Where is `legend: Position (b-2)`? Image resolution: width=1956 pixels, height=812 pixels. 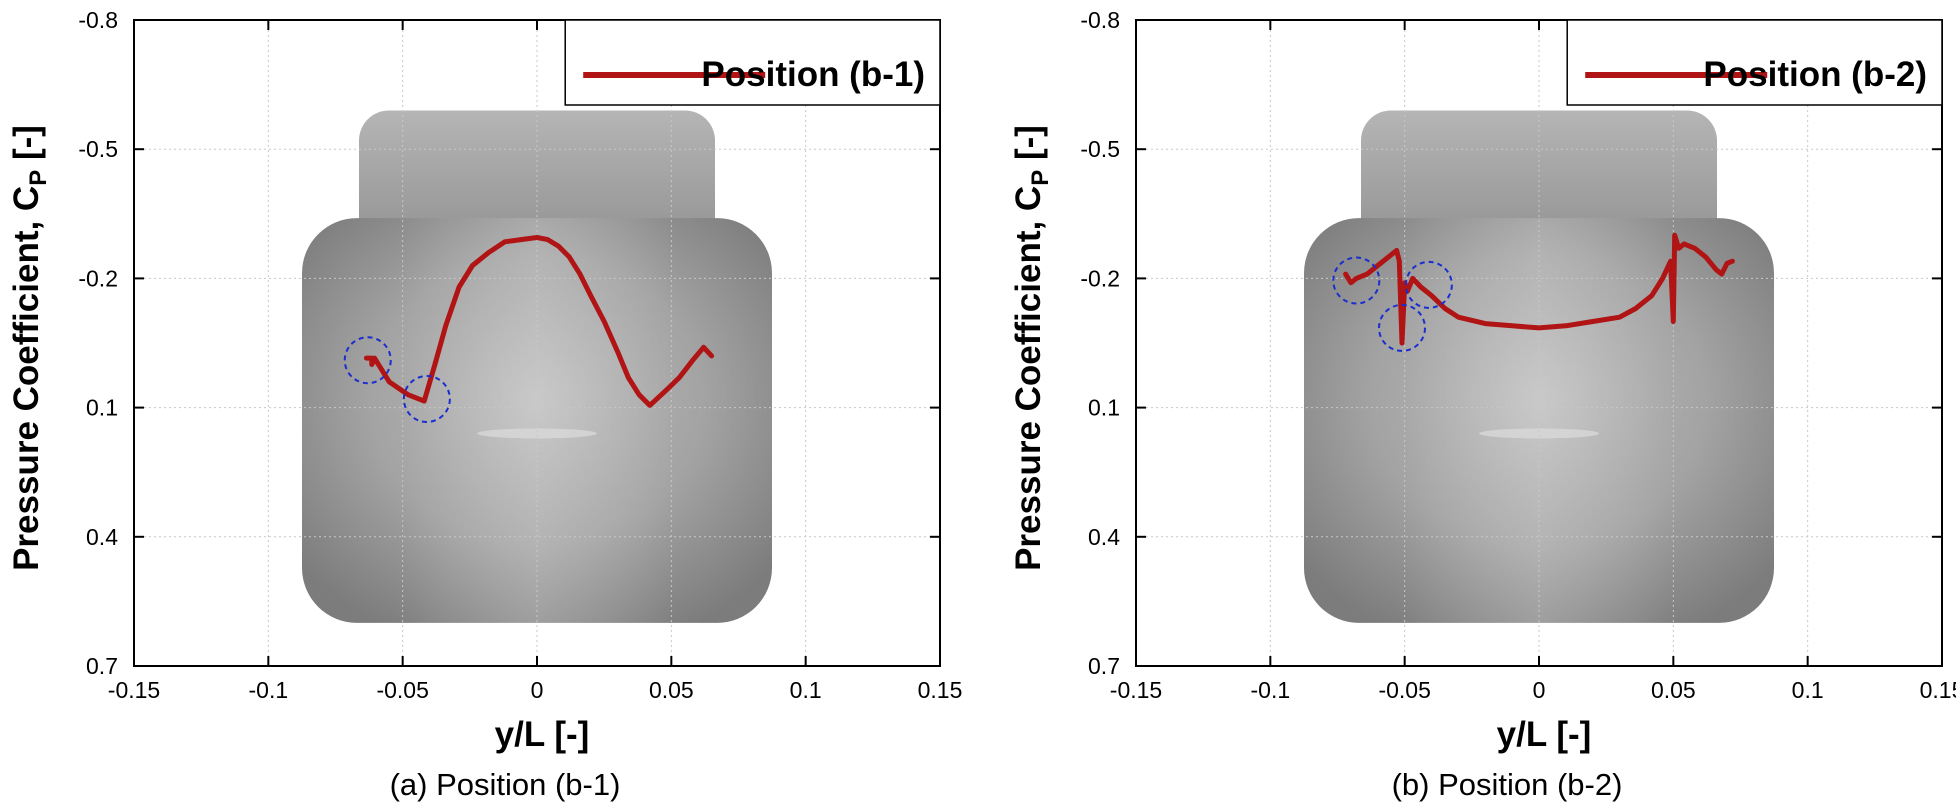
legend: Position (b-2) is located at coordinates (1754, 62).